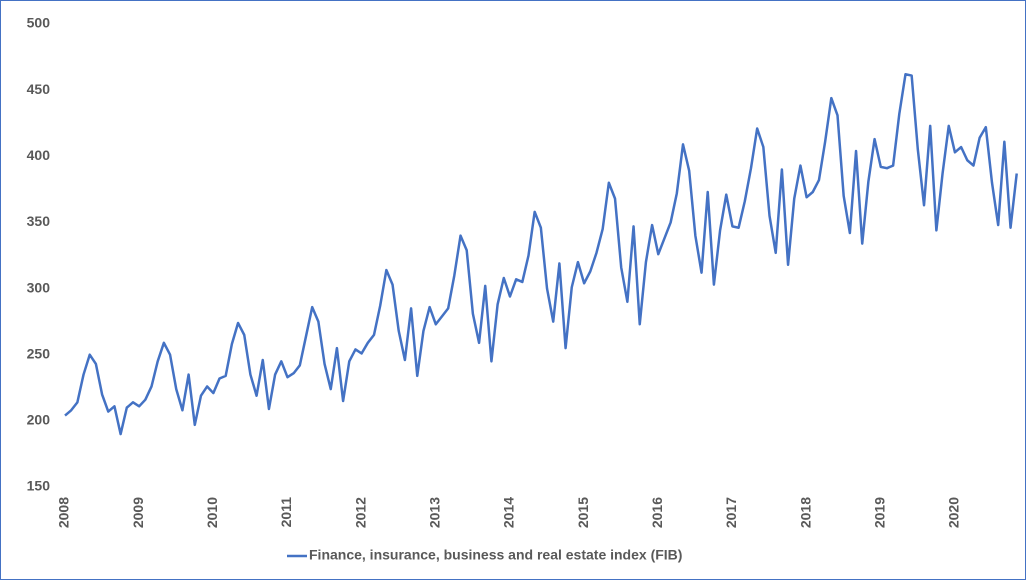 The width and height of the screenshot is (1026, 580). What do you see at coordinates (509, 512) in the screenshot?
I see `x-tick-label: 2014` at bounding box center [509, 512].